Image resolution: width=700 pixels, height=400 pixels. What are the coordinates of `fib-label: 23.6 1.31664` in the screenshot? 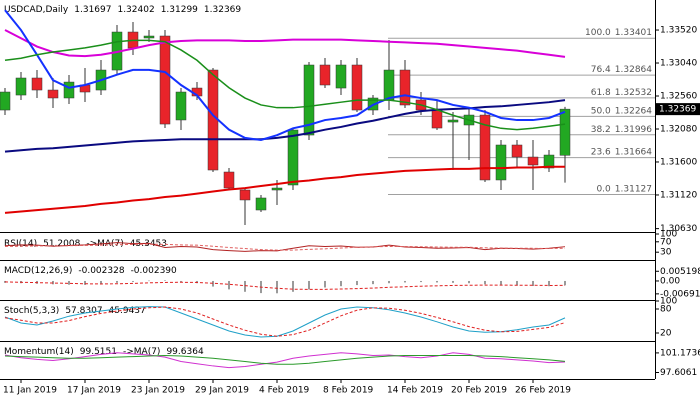 It's located at (622, 152).